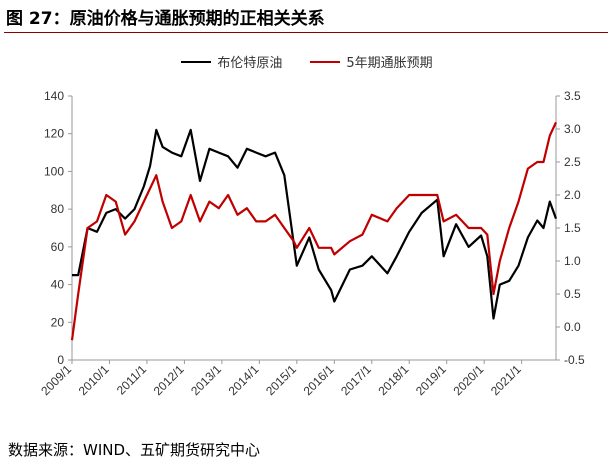 This screenshot has height=467, width=614. Describe the element at coordinates (134, 450) in the screenshot. I see `source-note: 数据来源：WIND、五矿期货研究中心` at that location.